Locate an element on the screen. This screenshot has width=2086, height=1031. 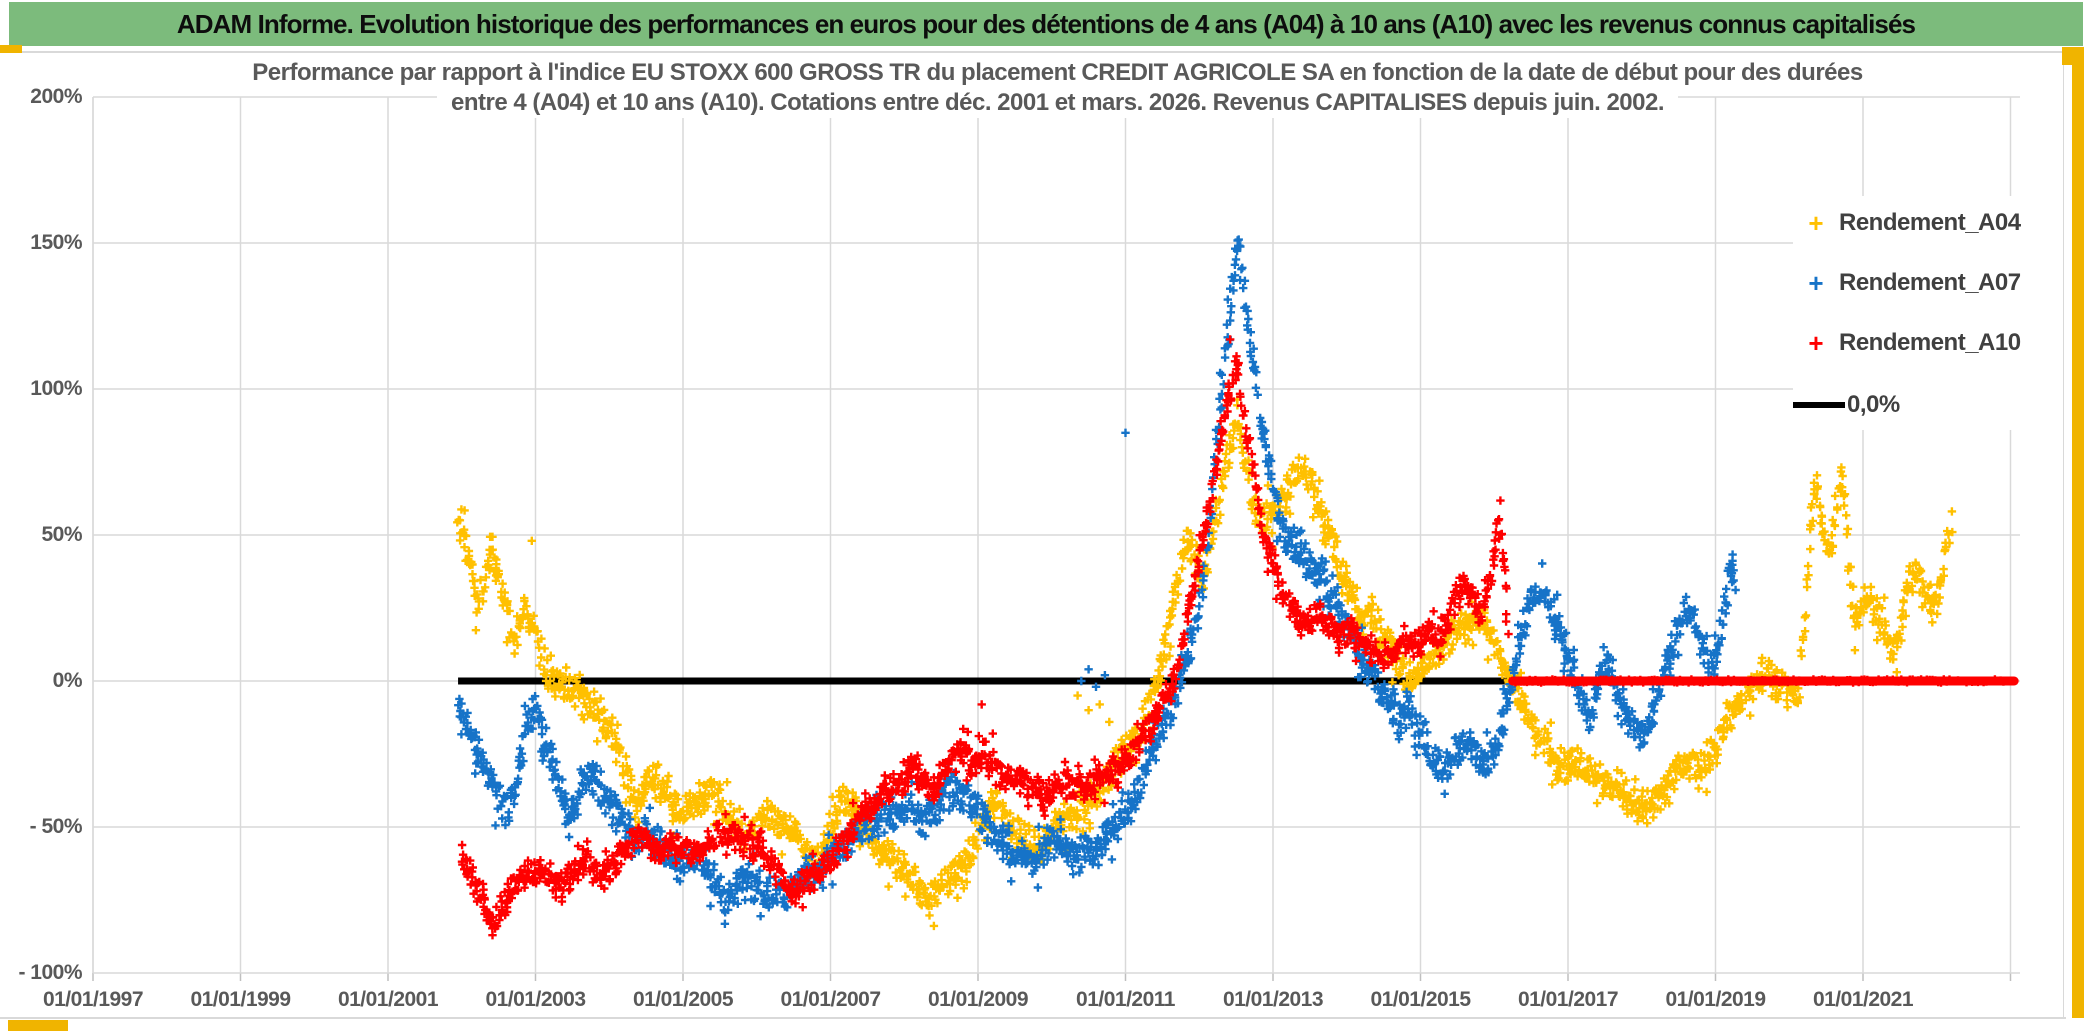
frame-right-rule is located at coordinates (2063, 534).